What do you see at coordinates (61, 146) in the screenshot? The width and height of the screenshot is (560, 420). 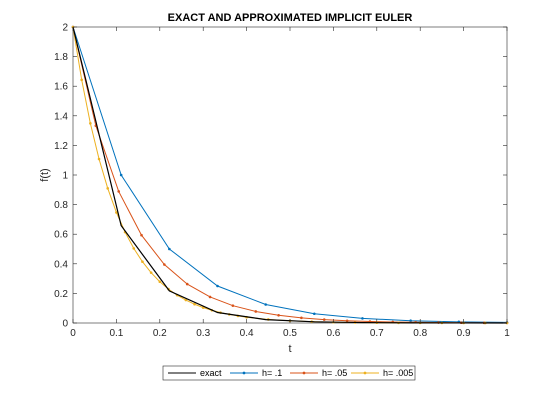 I see `y-tick-label: 1.2` at bounding box center [61, 146].